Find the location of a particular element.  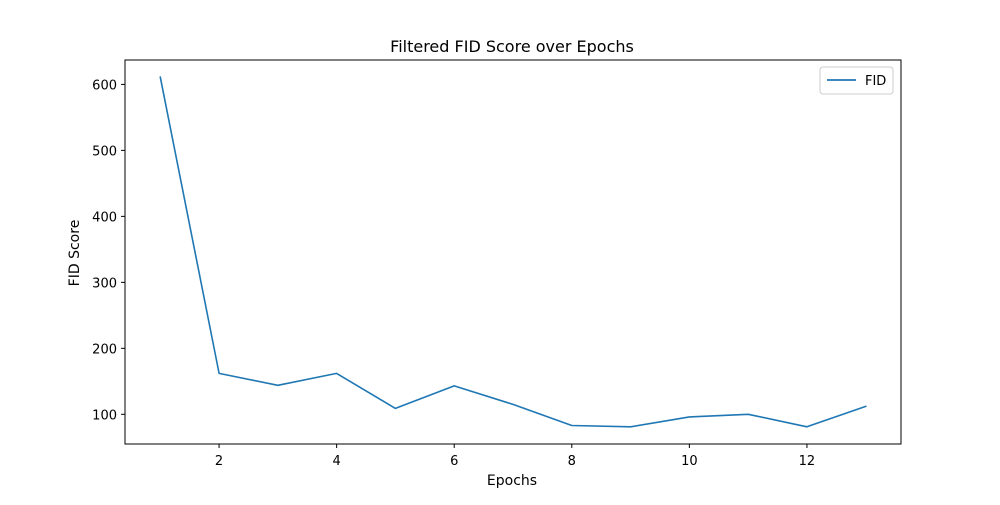

chart-title: Filtered FID Score over Epochs is located at coordinates (512, 46).